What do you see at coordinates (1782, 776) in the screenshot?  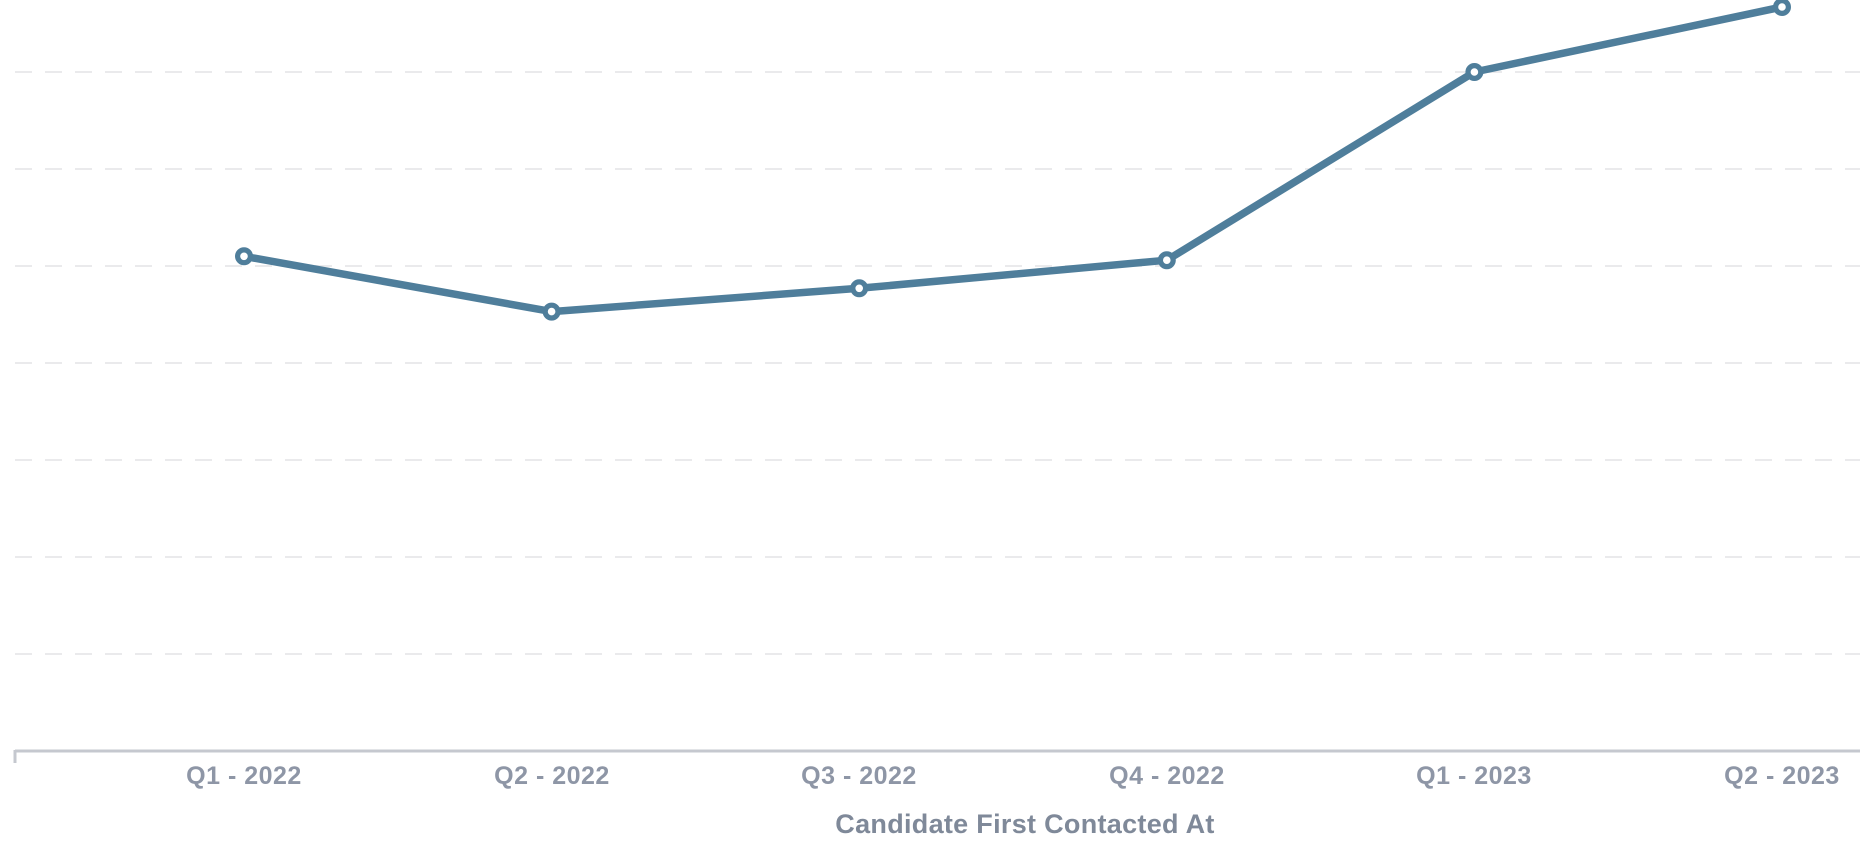 I see `x-tick-label-q2-2023: Q2 - 2023` at bounding box center [1782, 776].